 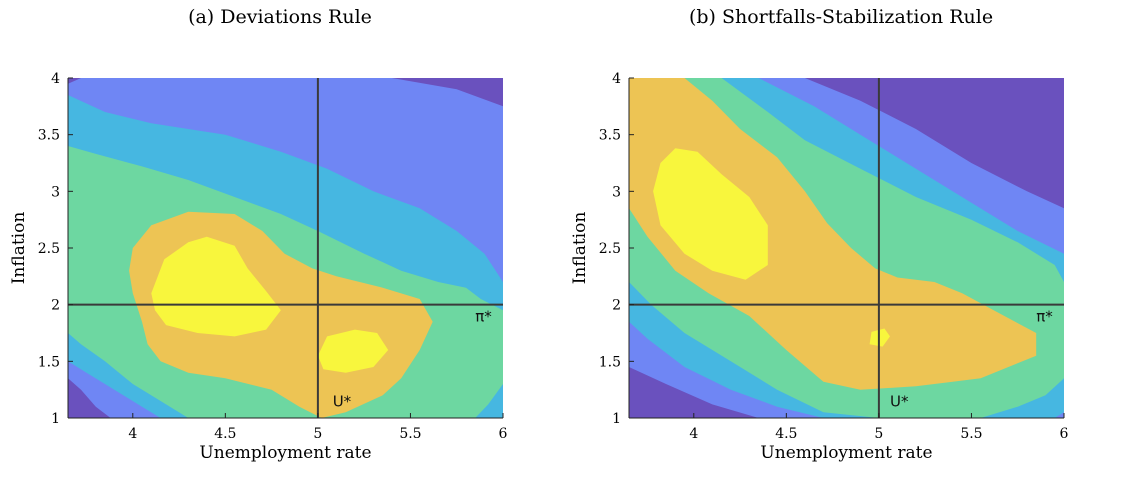 I want to click on chart-title: (a) Deviations Rule, so click(x=280, y=17).